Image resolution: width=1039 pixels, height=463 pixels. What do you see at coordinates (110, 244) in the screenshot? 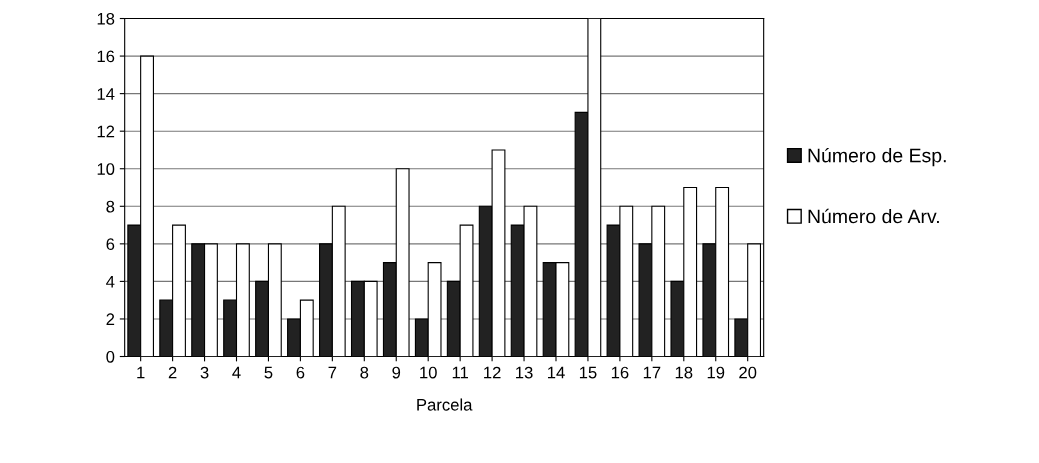
I see `y-tick-label: 6` at bounding box center [110, 244].